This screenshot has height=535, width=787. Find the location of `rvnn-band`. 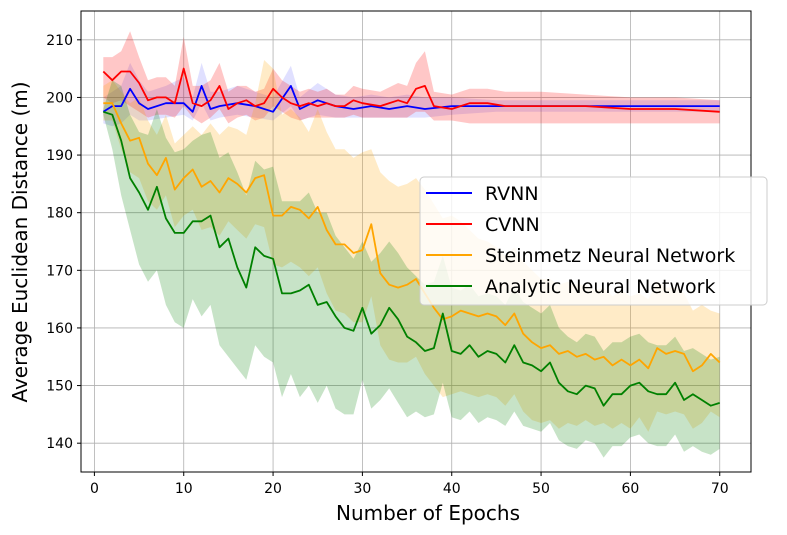

rvnn-band is located at coordinates (411, 94).